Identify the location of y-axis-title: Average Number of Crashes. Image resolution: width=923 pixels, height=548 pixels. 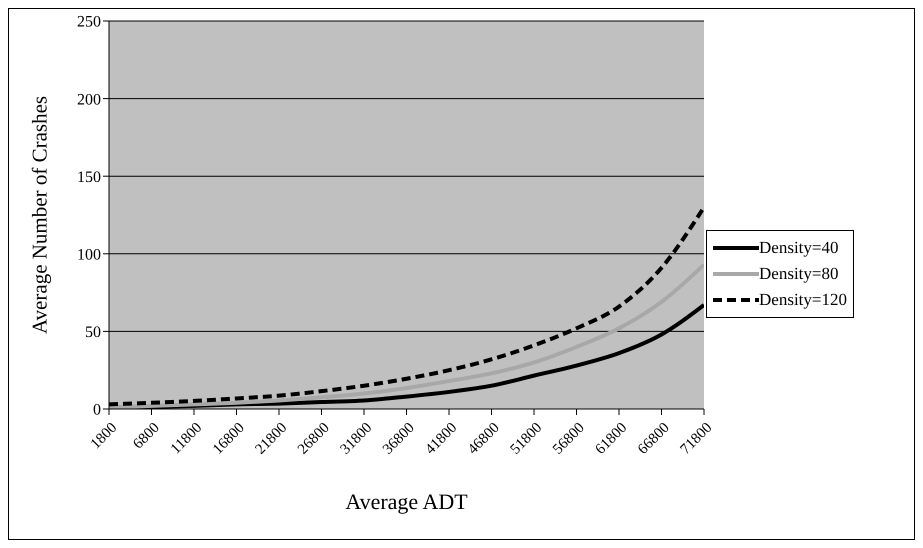
(39, 215).